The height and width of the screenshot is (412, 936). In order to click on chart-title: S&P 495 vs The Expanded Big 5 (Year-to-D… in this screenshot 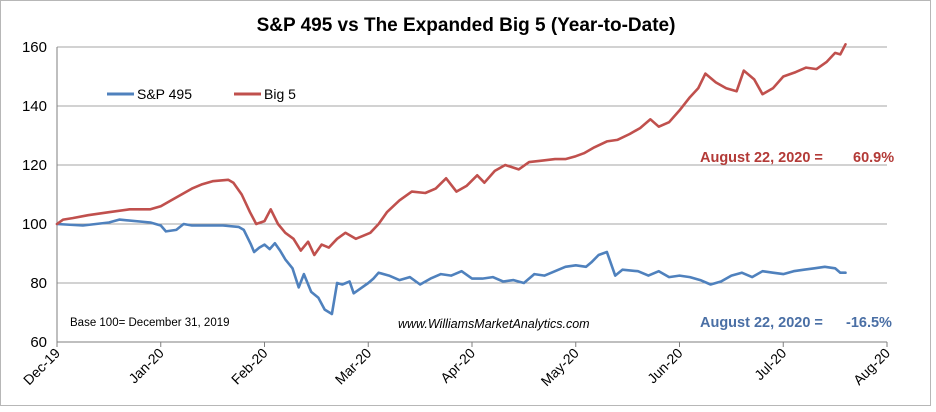, I will do `click(466, 25)`.